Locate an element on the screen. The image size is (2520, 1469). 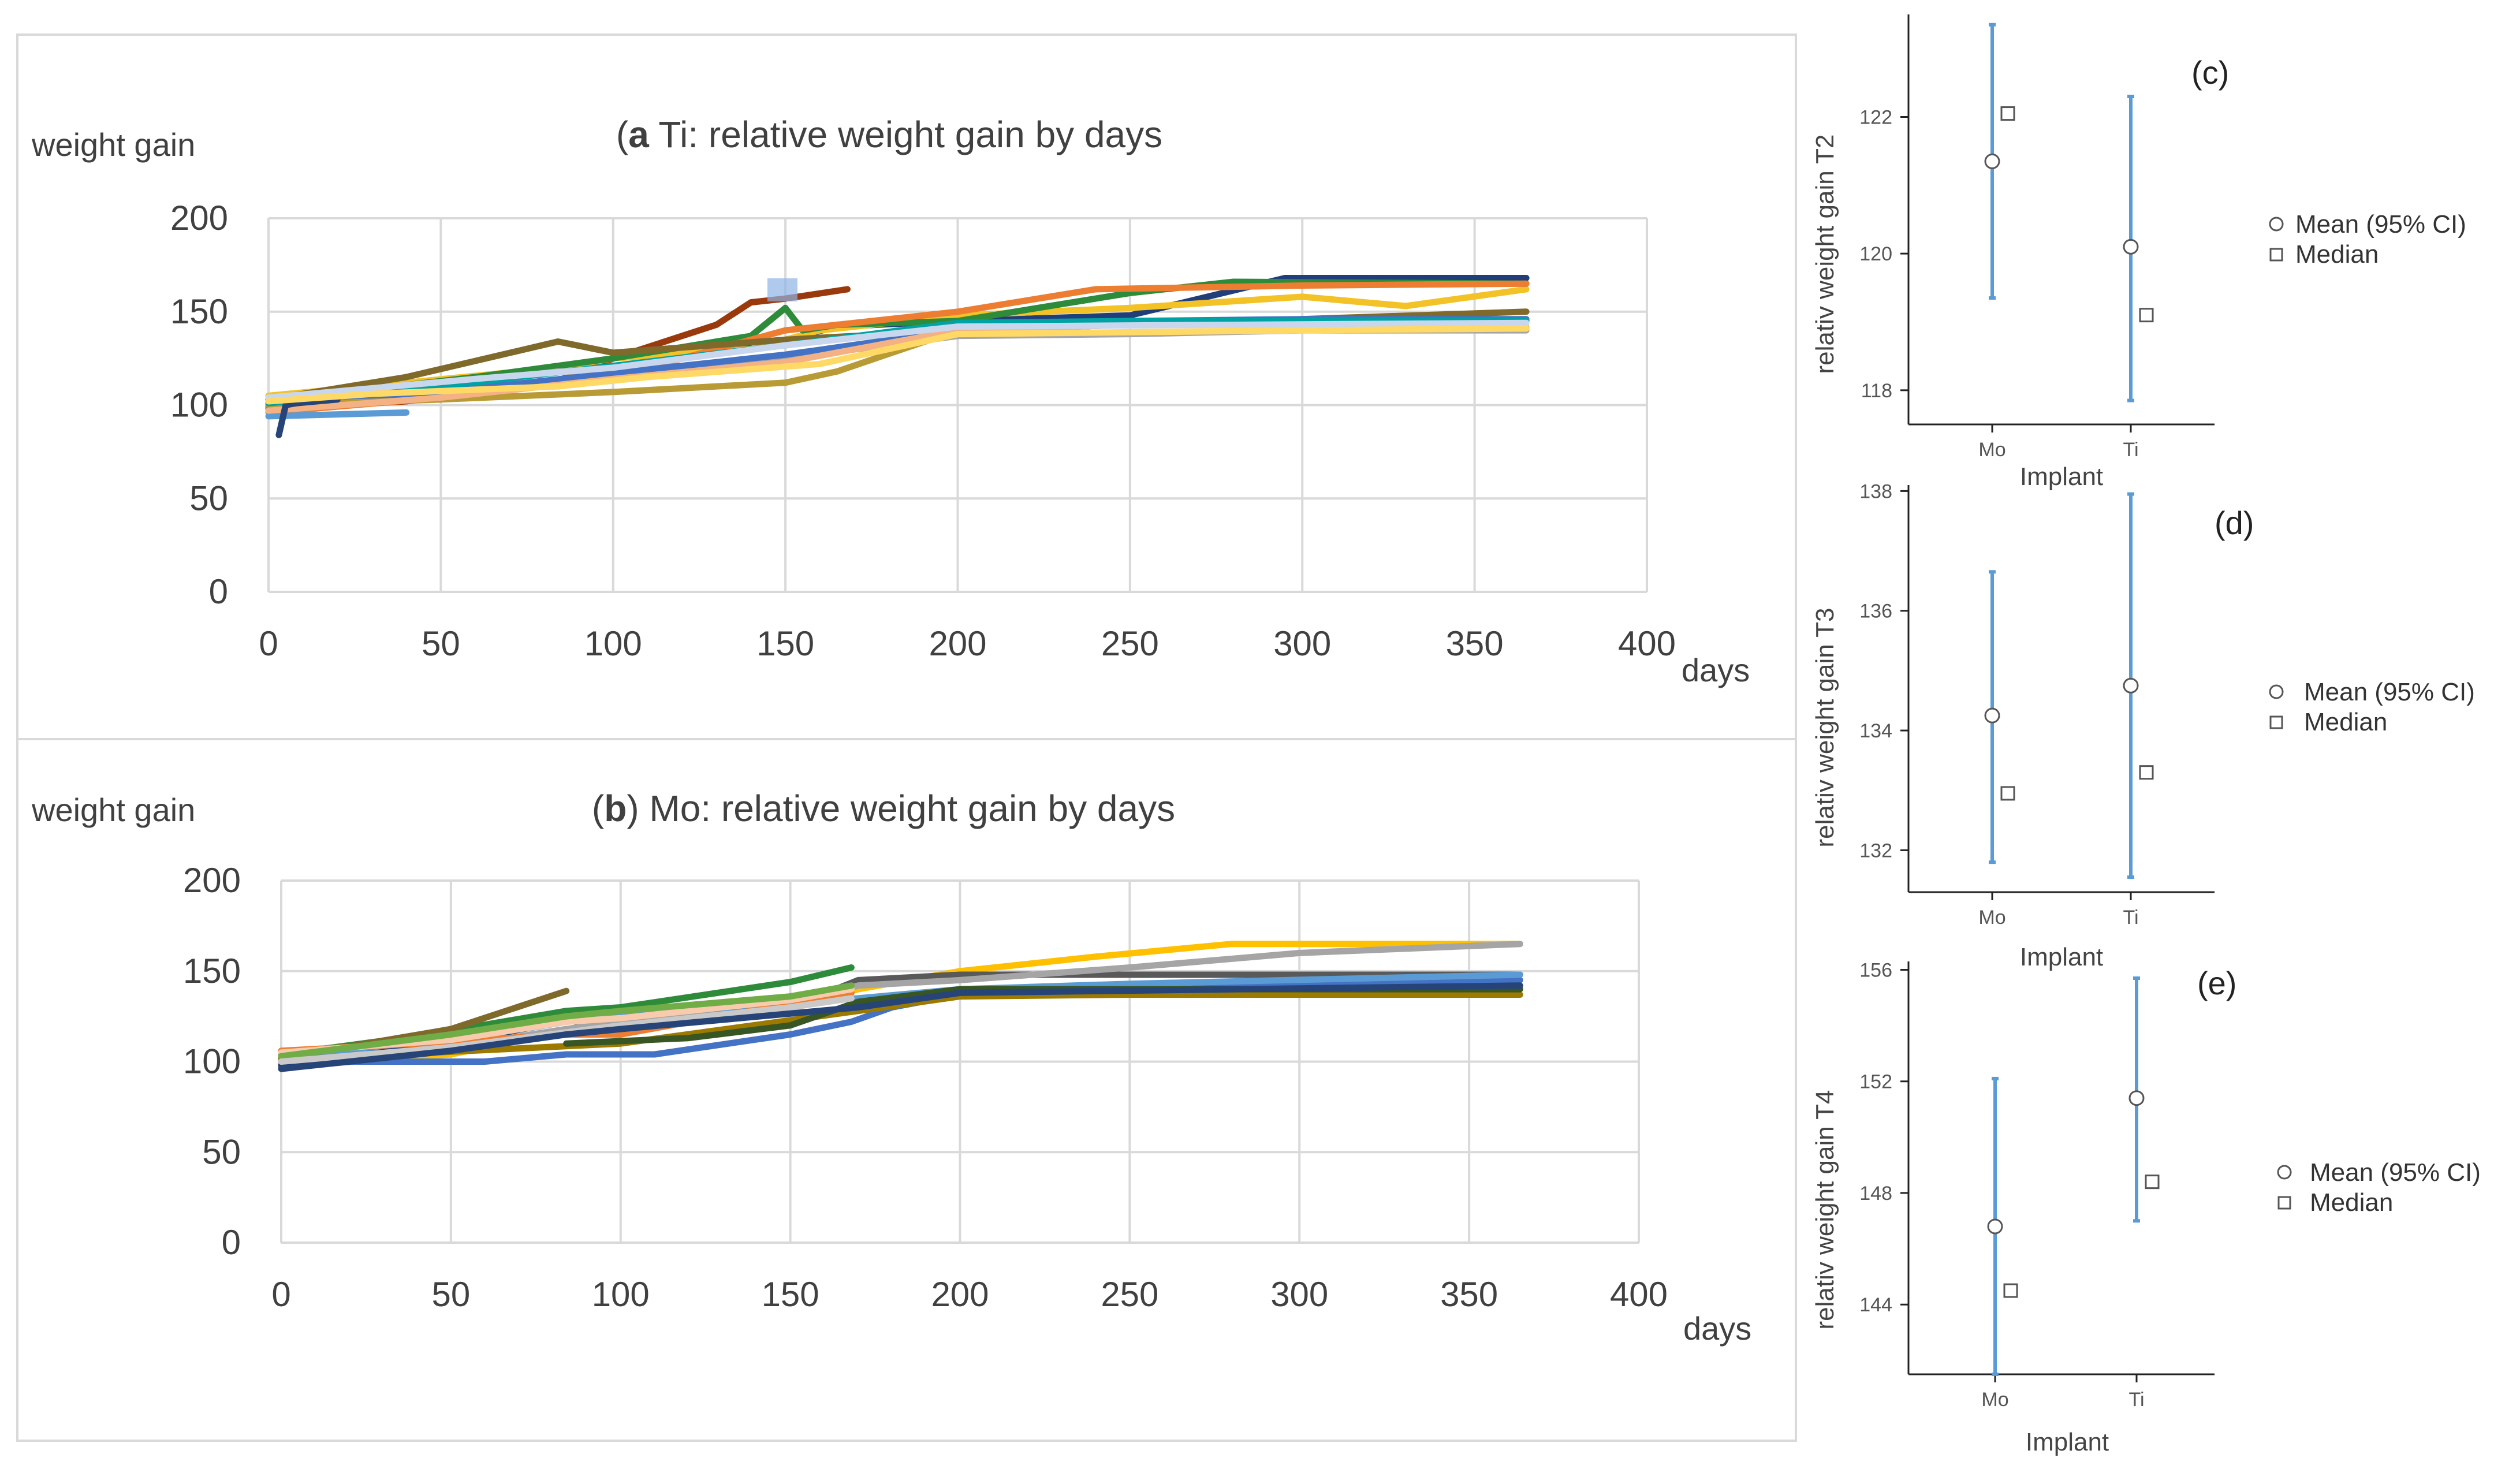
panel-e-axes: 144 148 152 156 Mo Ti is located at coordinates (2037, 1185).